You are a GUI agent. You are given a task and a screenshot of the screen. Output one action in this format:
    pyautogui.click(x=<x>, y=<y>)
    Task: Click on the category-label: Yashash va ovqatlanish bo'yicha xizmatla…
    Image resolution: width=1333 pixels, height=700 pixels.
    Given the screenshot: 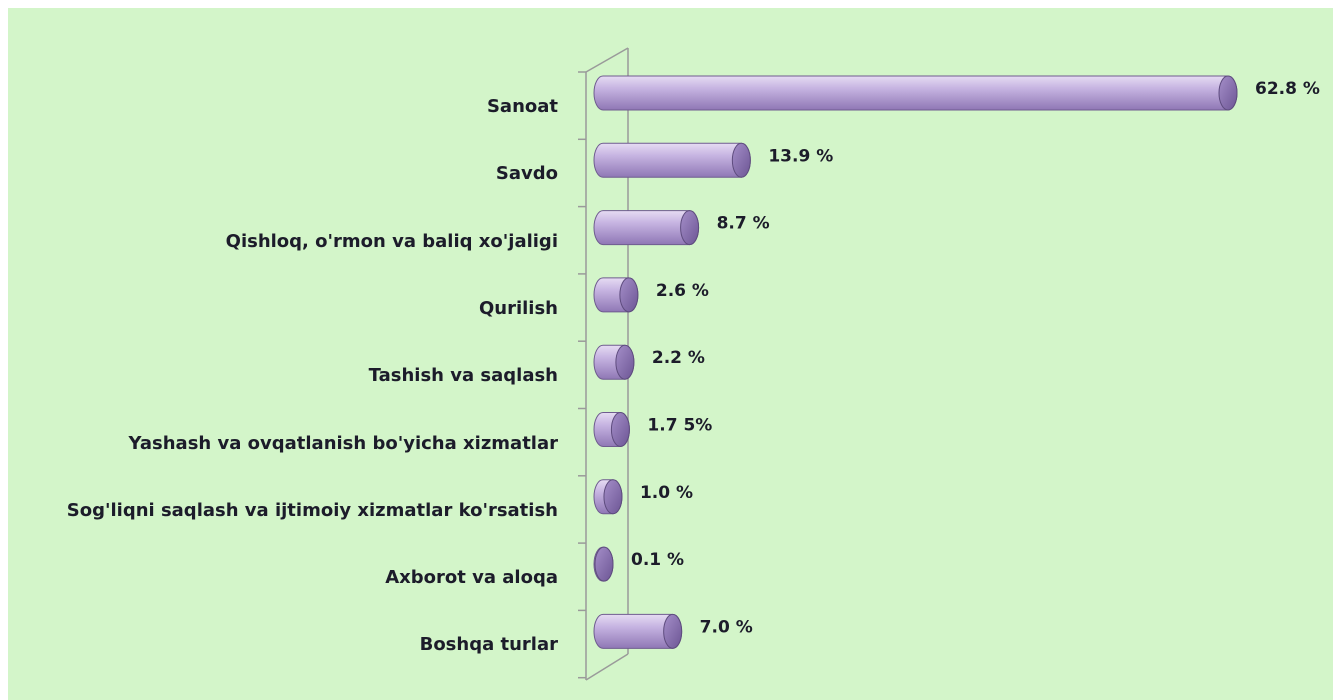 What is the action you would take?
    pyautogui.click(x=343, y=443)
    